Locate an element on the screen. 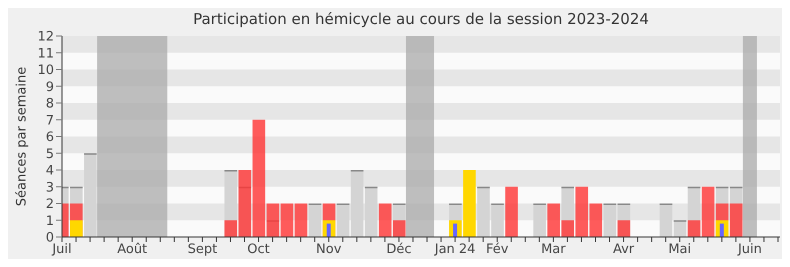 The image size is (790, 267). y-axis-title: Séances par semaine is located at coordinates (22, 136).